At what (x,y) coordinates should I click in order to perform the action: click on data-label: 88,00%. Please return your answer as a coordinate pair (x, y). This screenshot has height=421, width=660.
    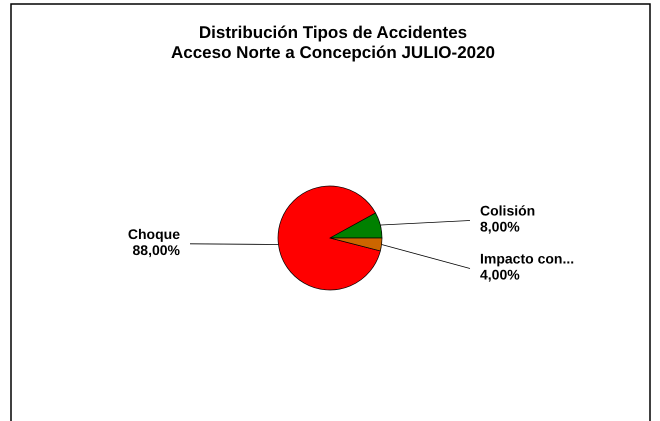
    Looking at the image, I should click on (156, 250).